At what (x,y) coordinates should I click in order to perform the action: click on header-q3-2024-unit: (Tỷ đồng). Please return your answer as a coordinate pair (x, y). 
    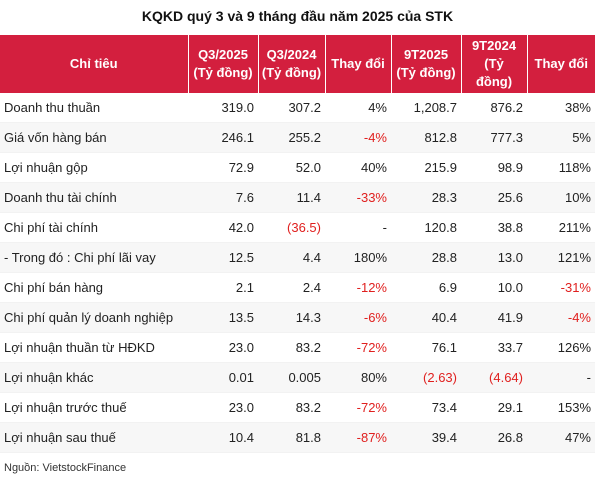
    Looking at the image, I should click on (291, 72).